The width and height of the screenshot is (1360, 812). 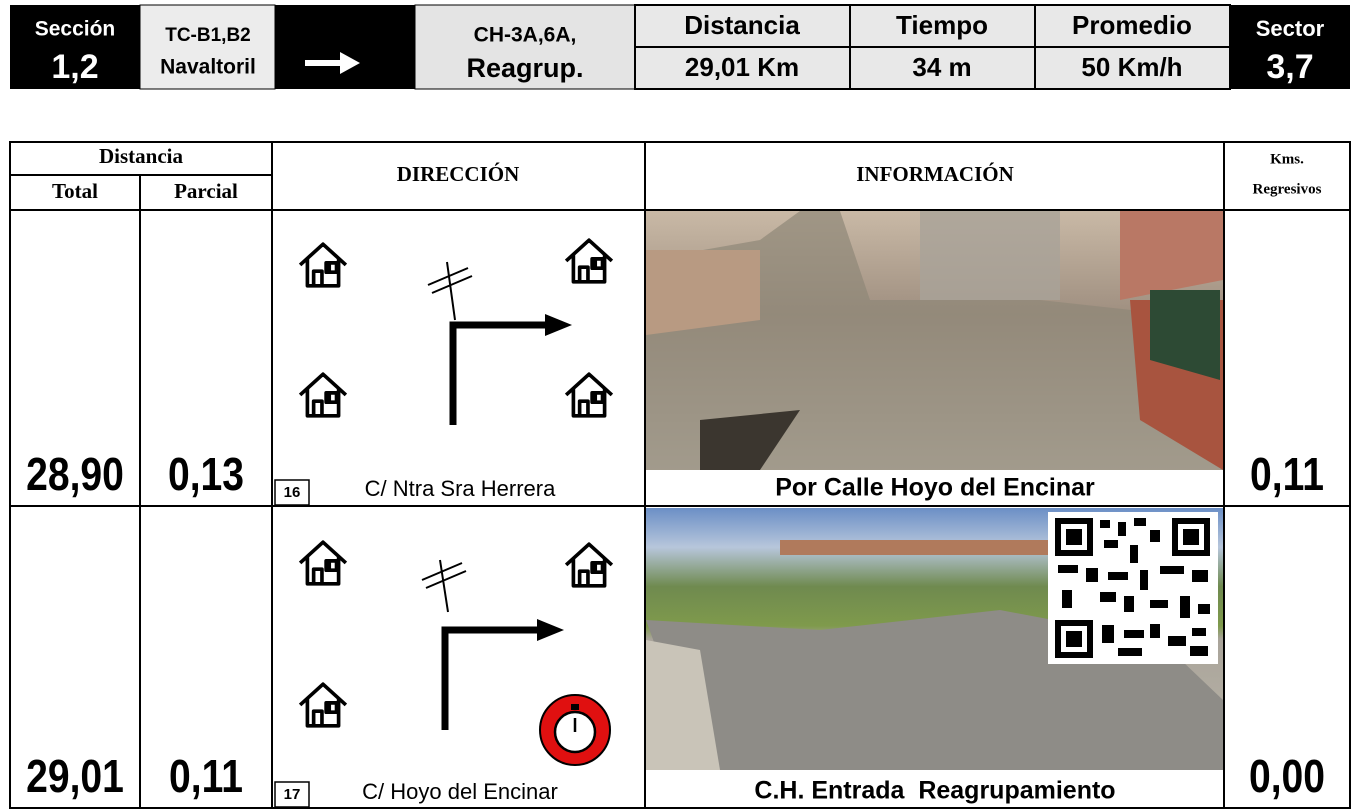 I want to click on time: 34 m, so click(x=941, y=67).